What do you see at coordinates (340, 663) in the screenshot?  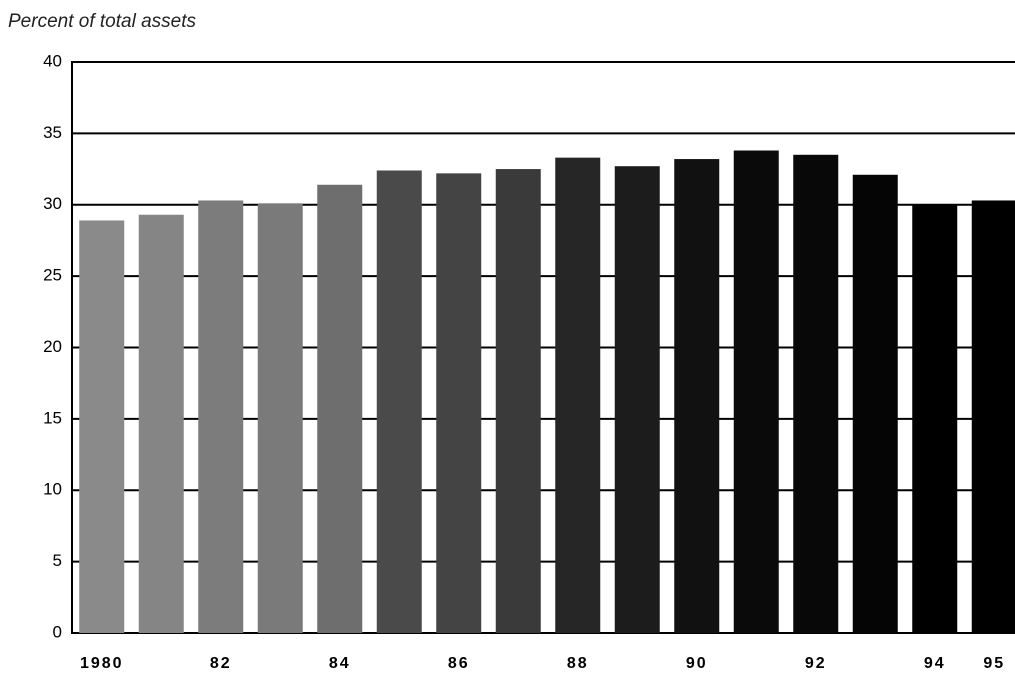 I see `x-tick-label: 84` at bounding box center [340, 663].